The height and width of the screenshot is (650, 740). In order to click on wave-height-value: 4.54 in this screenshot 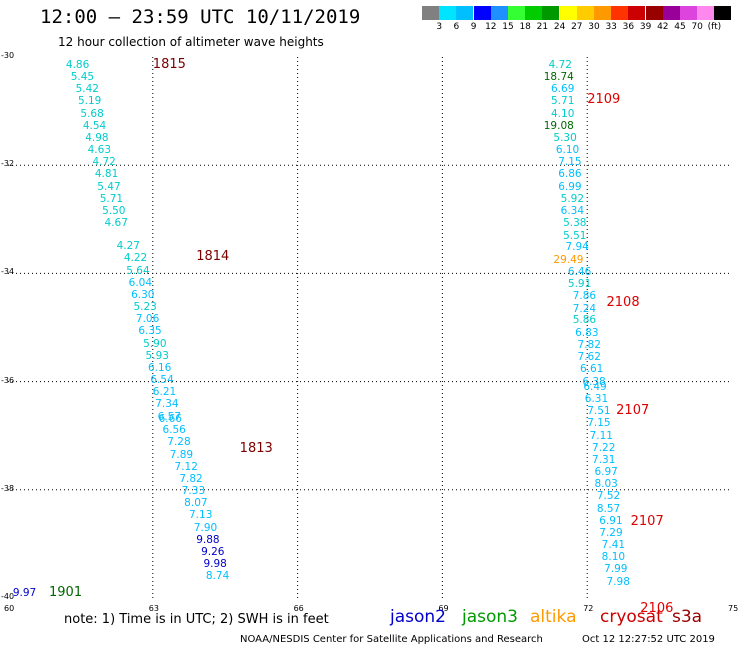, I will do `click(94, 125)`.